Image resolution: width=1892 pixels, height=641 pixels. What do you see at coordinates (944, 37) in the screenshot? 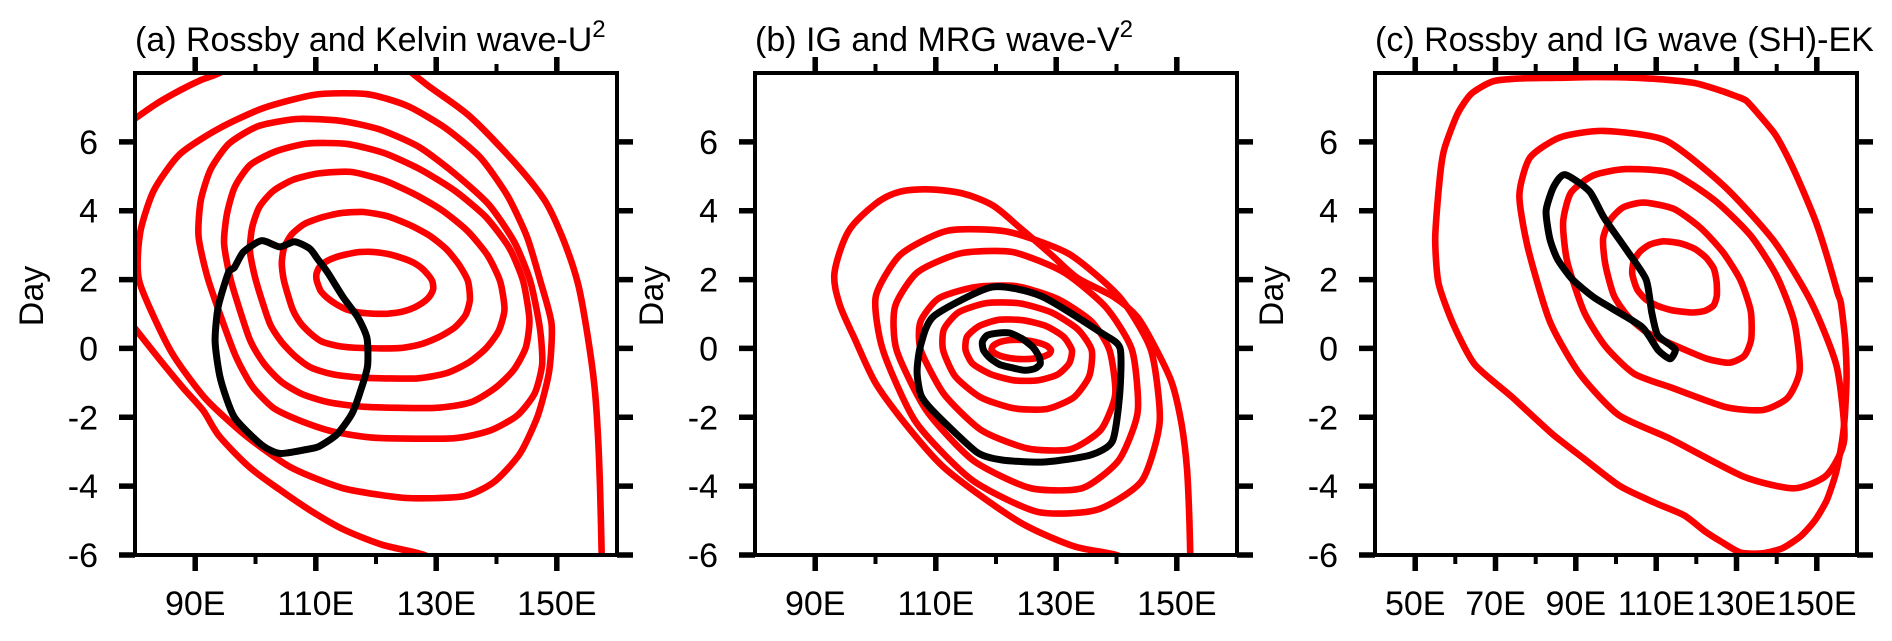
I see `svg-text: (b) IG and MRG wave-V2` at bounding box center [944, 37].